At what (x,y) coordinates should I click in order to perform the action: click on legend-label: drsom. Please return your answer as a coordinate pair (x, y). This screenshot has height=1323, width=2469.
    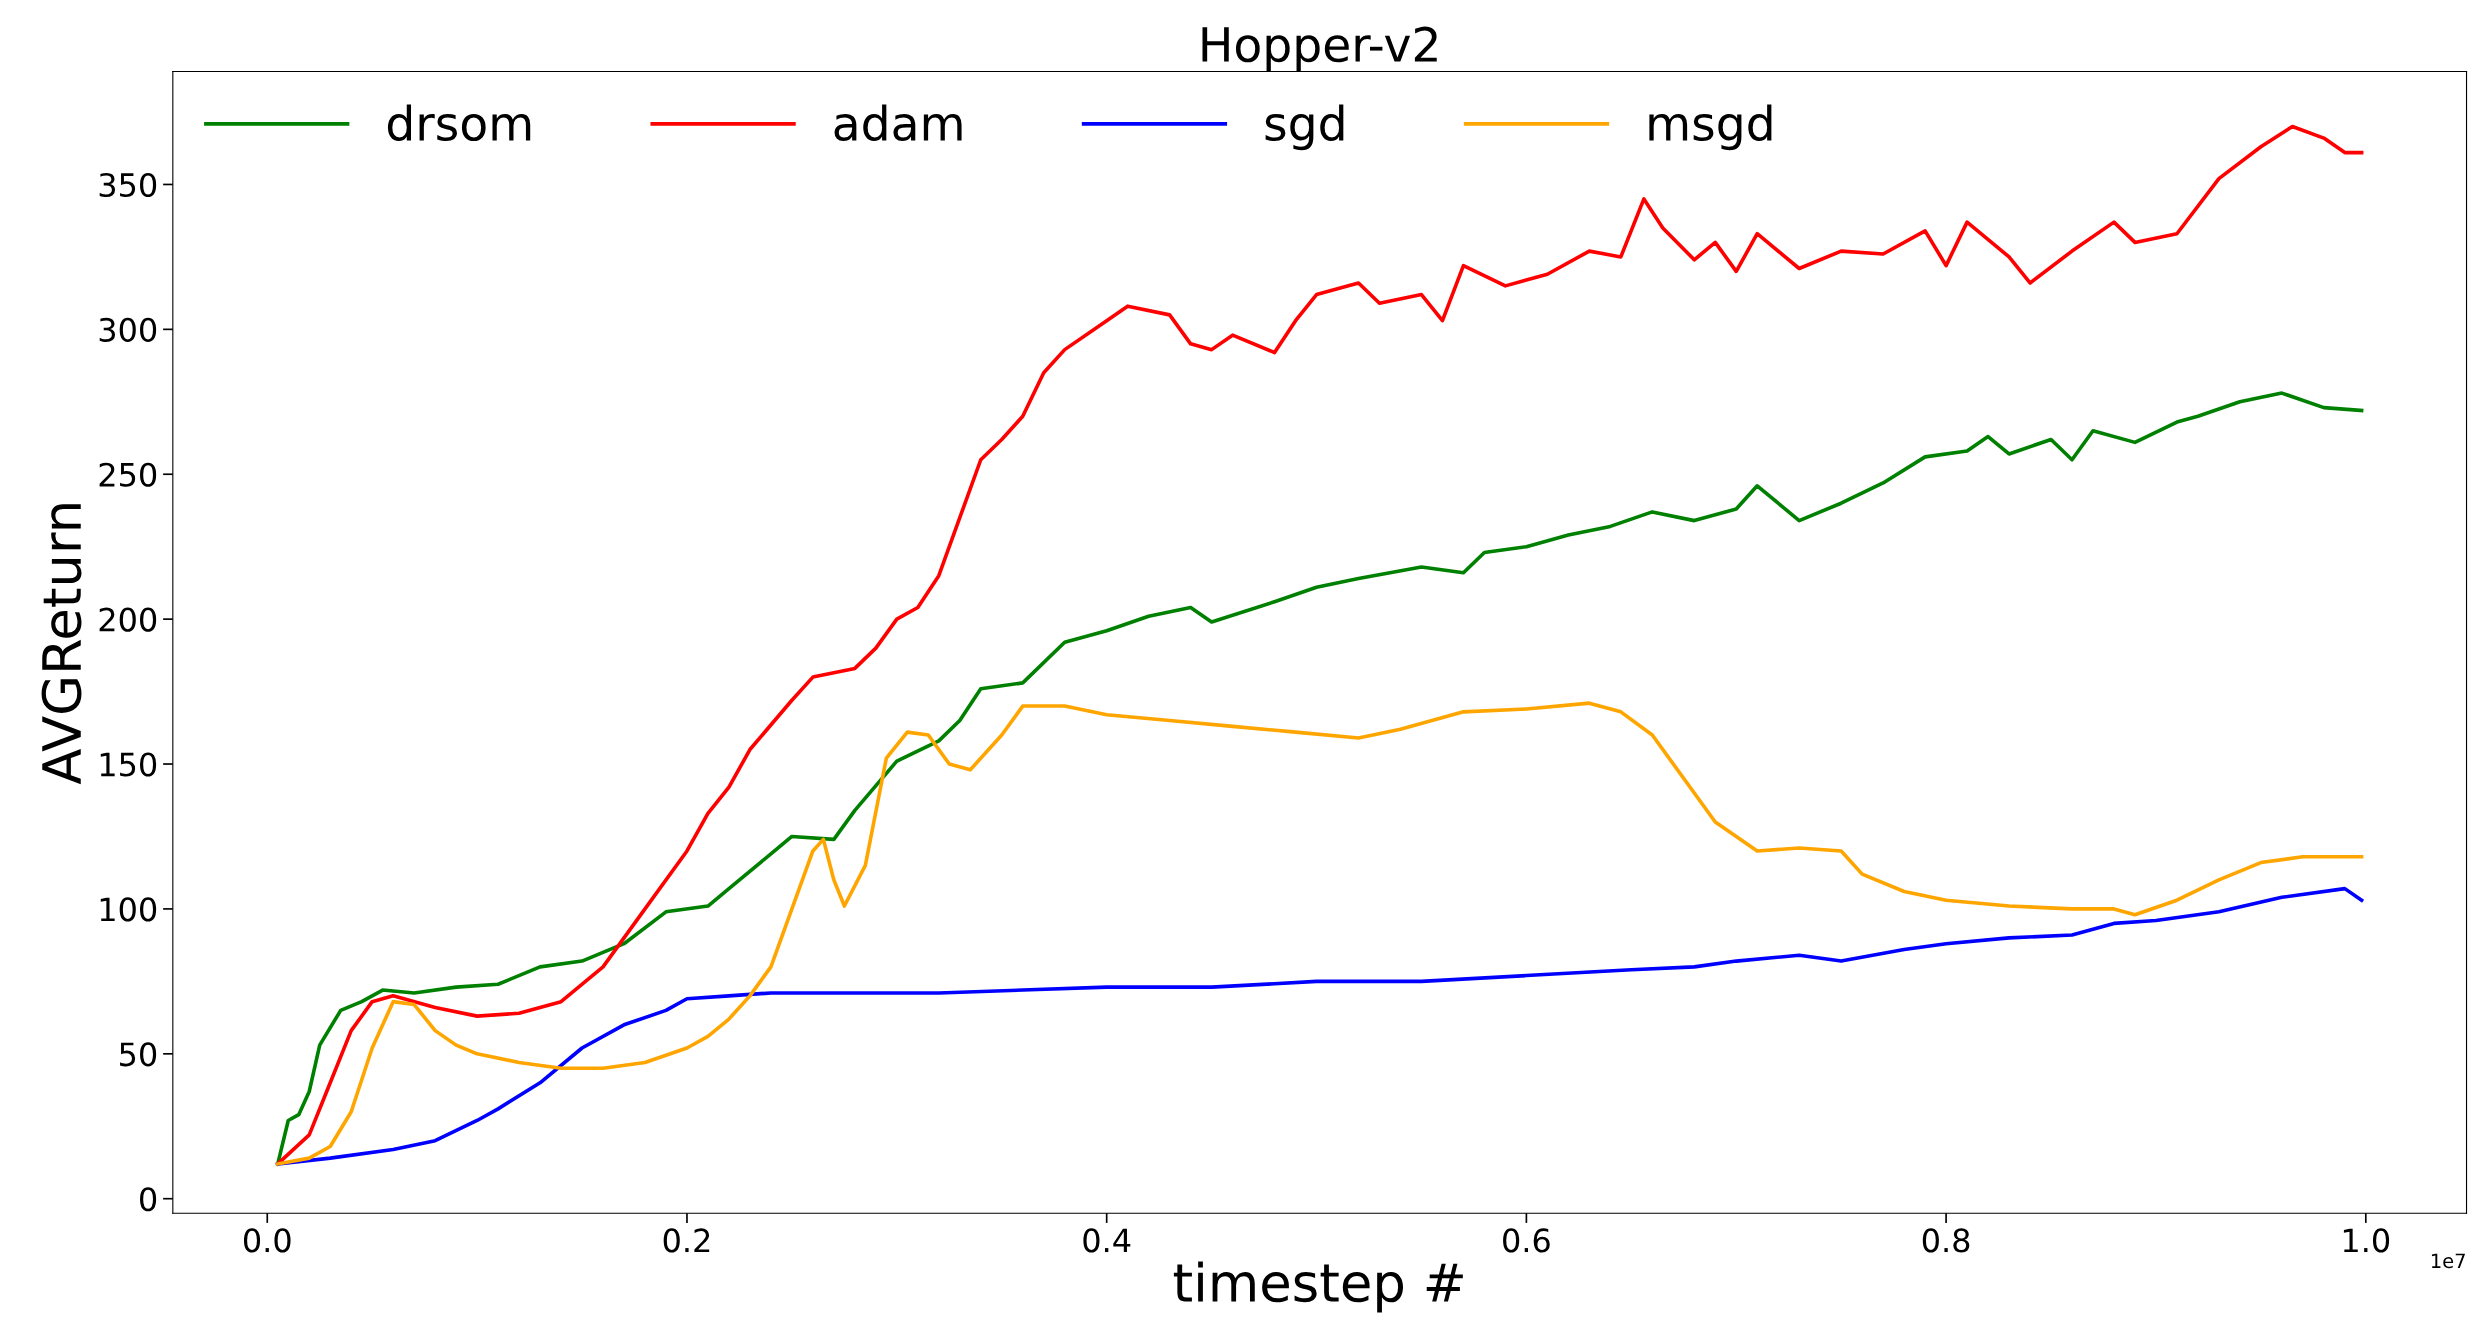
    Looking at the image, I should click on (459, 123).